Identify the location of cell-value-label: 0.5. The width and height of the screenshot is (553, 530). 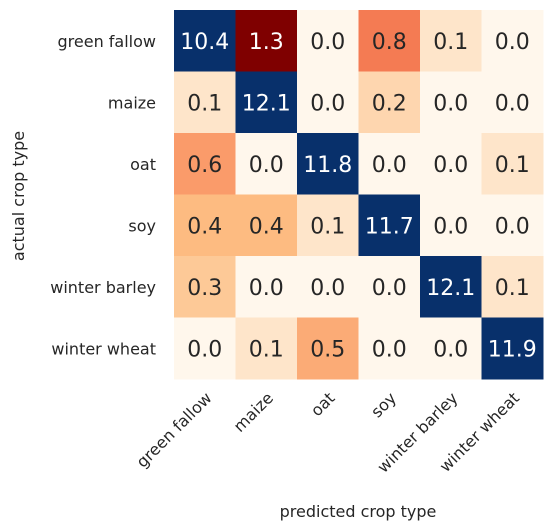
(327, 349).